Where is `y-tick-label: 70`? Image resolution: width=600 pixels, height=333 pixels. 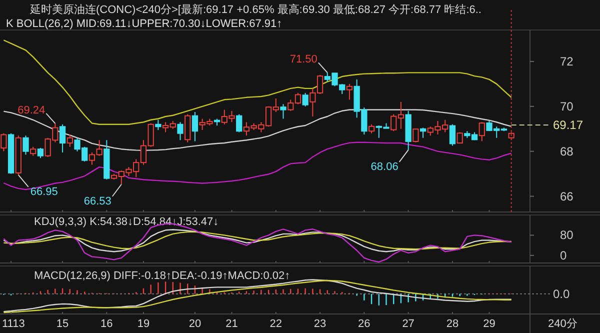 y-tick-label: 70 is located at coordinates (567, 106).